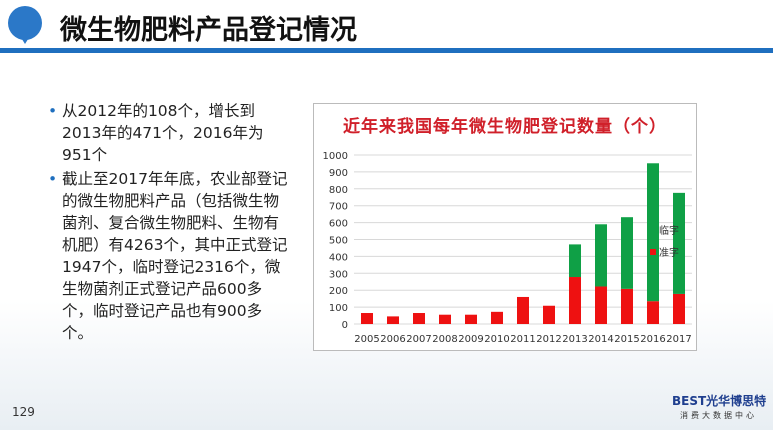  Describe the element at coordinates (367, 318) in the screenshot. I see `bar-准字-2005` at that location.